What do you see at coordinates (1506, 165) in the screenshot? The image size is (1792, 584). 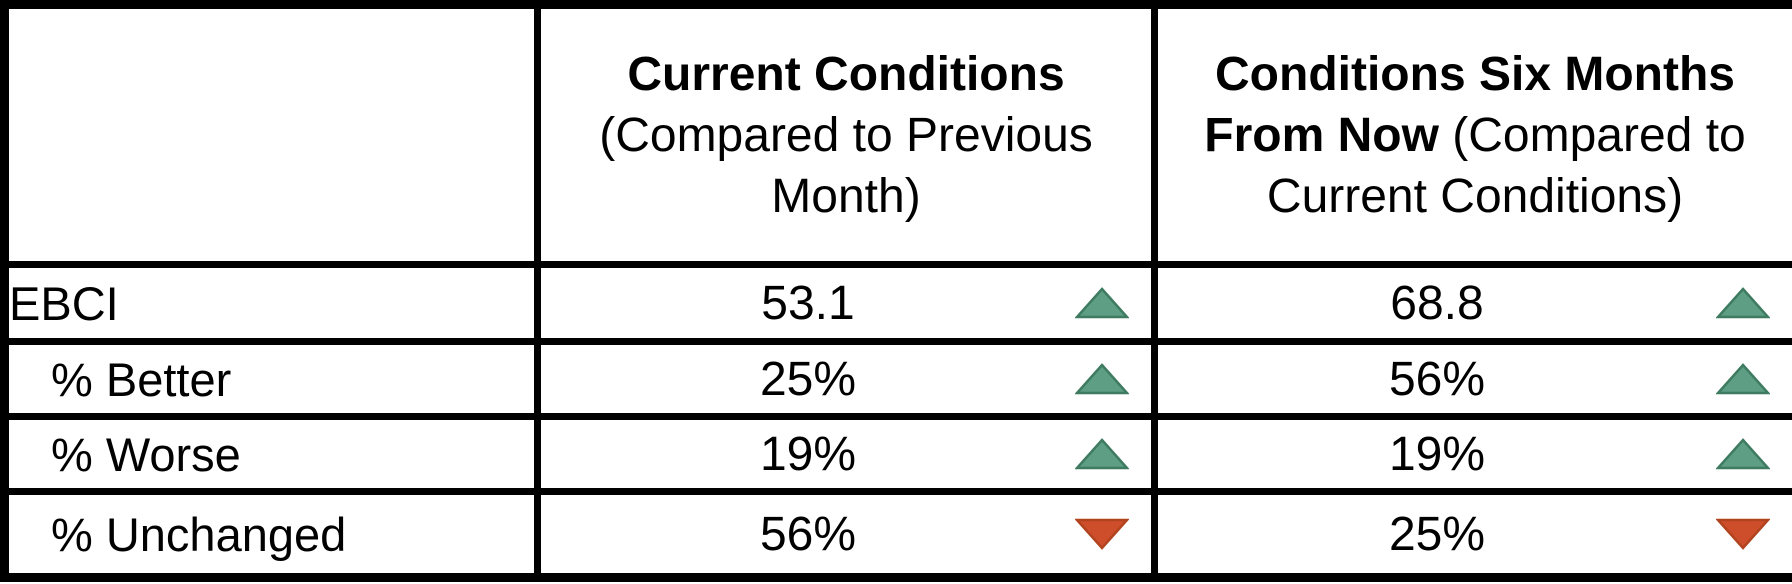 I see `header-subtitle: (Compared to Current Conditions)` at bounding box center [1506, 165].